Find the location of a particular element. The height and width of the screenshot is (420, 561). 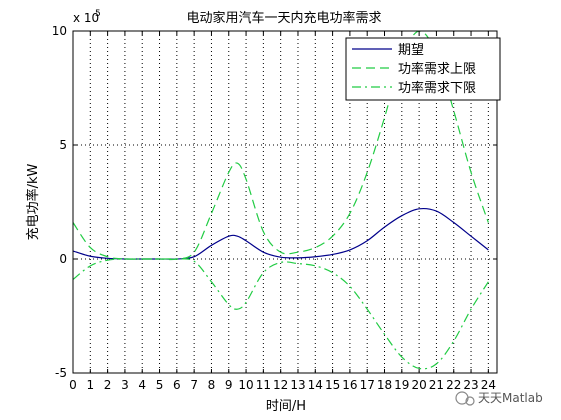

x-tick-label: 12 is located at coordinates (280, 385).